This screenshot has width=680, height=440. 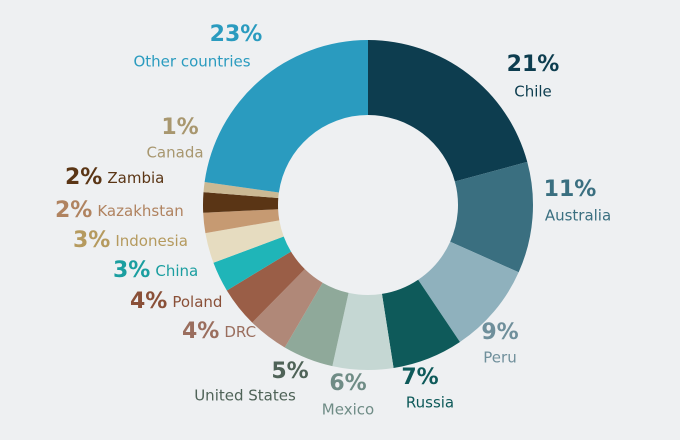 What do you see at coordinates (419, 377) in the screenshot?
I see `value-label: 7%` at bounding box center [419, 377].